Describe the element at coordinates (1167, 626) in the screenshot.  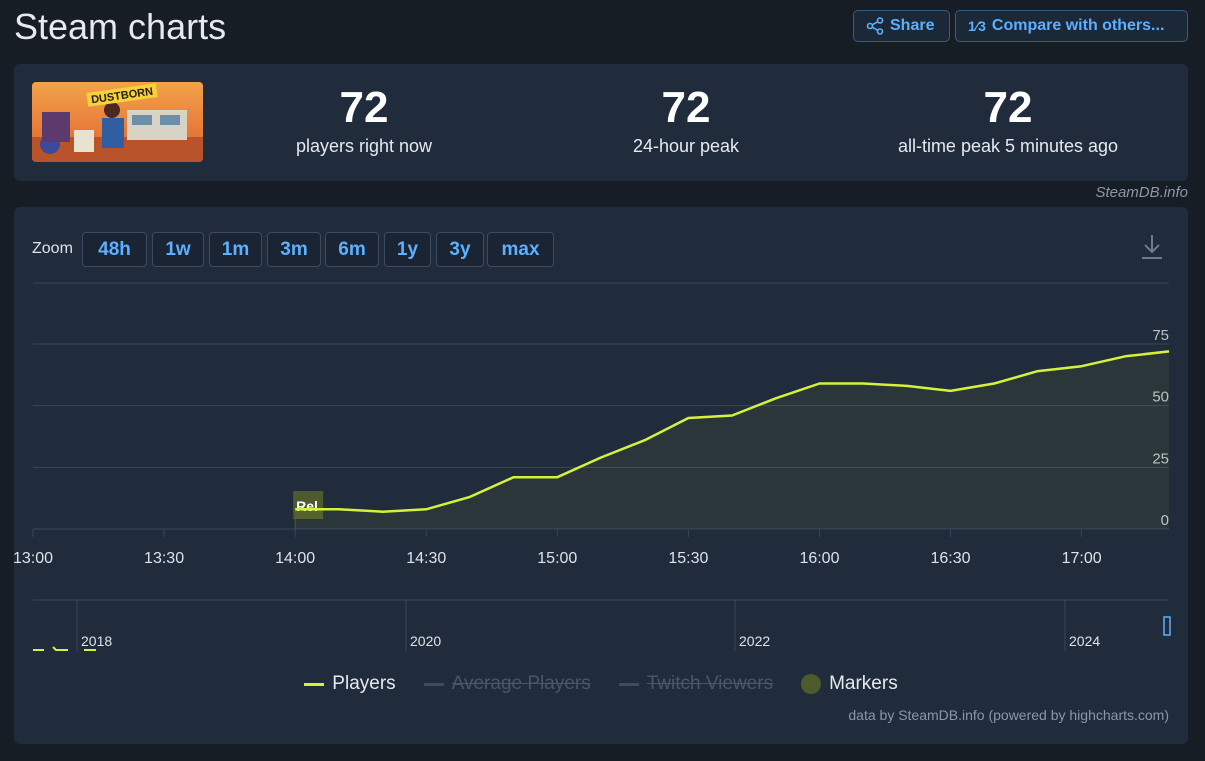
I see `navigator-handle` at that location.